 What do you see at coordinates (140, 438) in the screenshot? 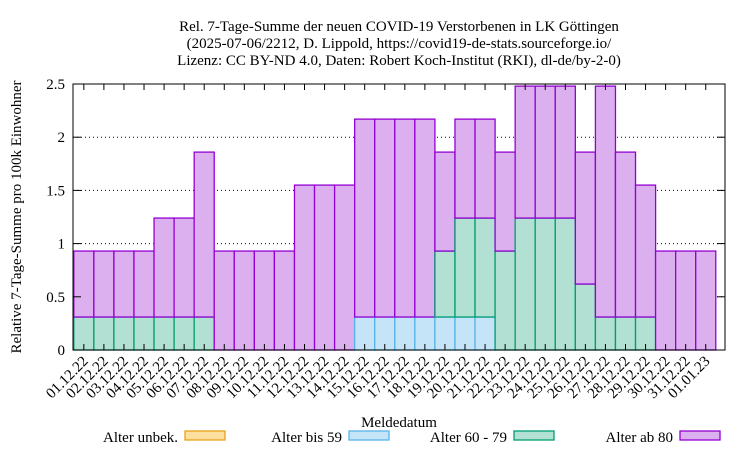
I see `legend-label: Alter unbek.` at bounding box center [140, 438].